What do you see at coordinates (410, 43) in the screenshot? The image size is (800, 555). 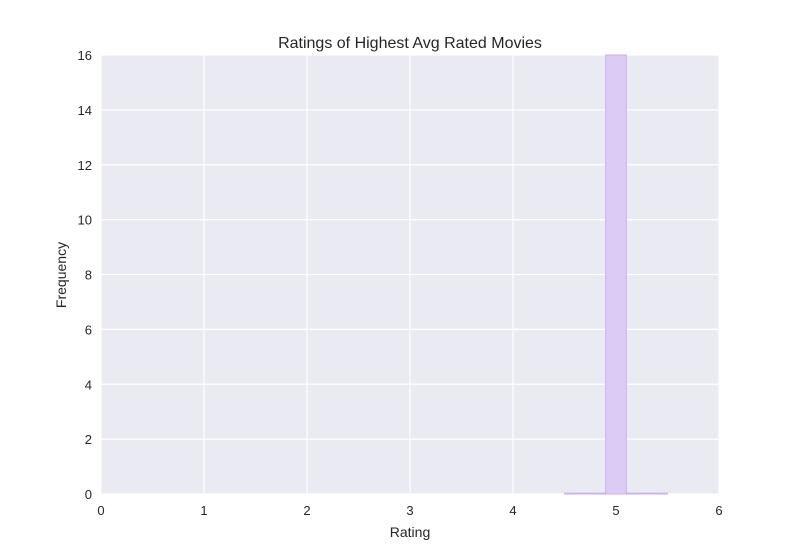 I see `chart-title: Ratings of Highest Avg Rated Movies` at bounding box center [410, 43].